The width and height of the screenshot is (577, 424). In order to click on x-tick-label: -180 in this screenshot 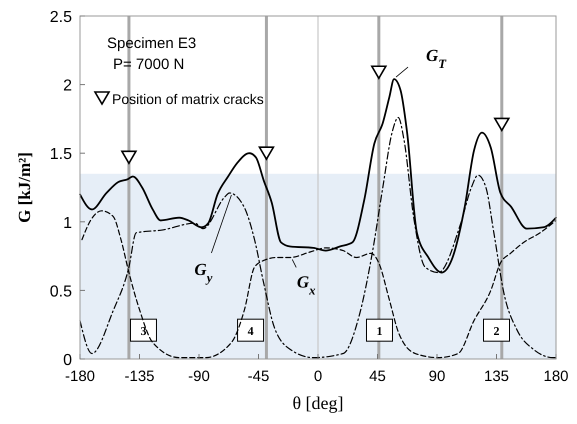, I will do `click(80, 376)`.